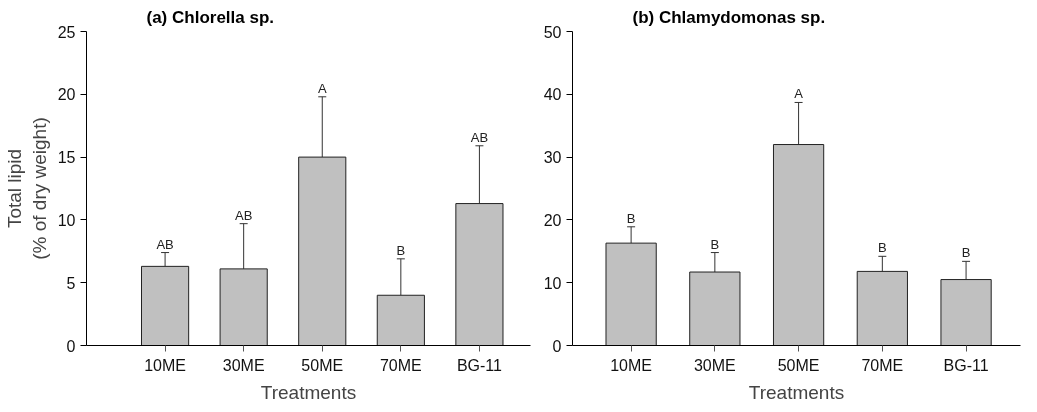 The height and width of the screenshot is (412, 1037). I want to click on y-tick-label: 50, so click(552, 32).